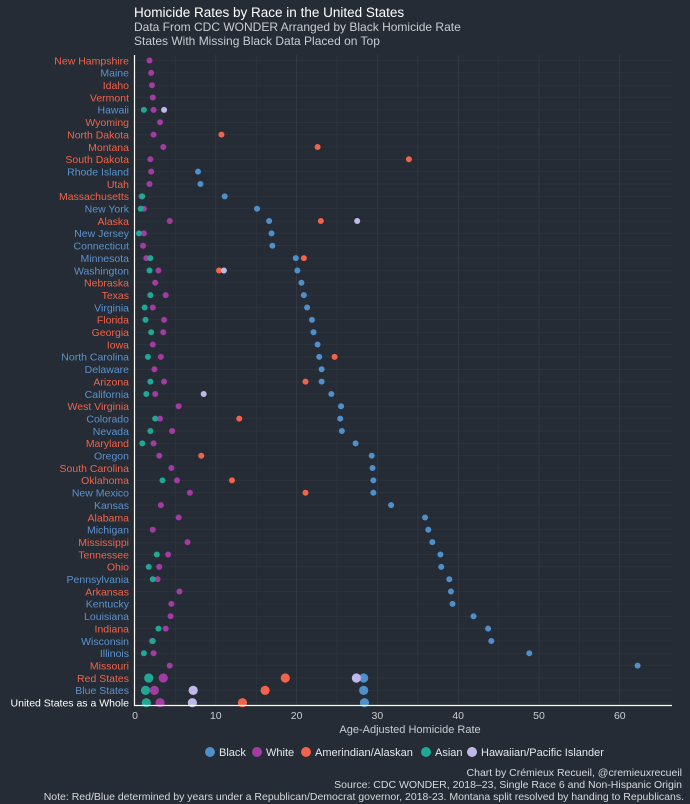  What do you see at coordinates (98, 172) in the screenshot?
I see `y-label-rhode-island: Rhode Island` at bounding box center [98, 172].